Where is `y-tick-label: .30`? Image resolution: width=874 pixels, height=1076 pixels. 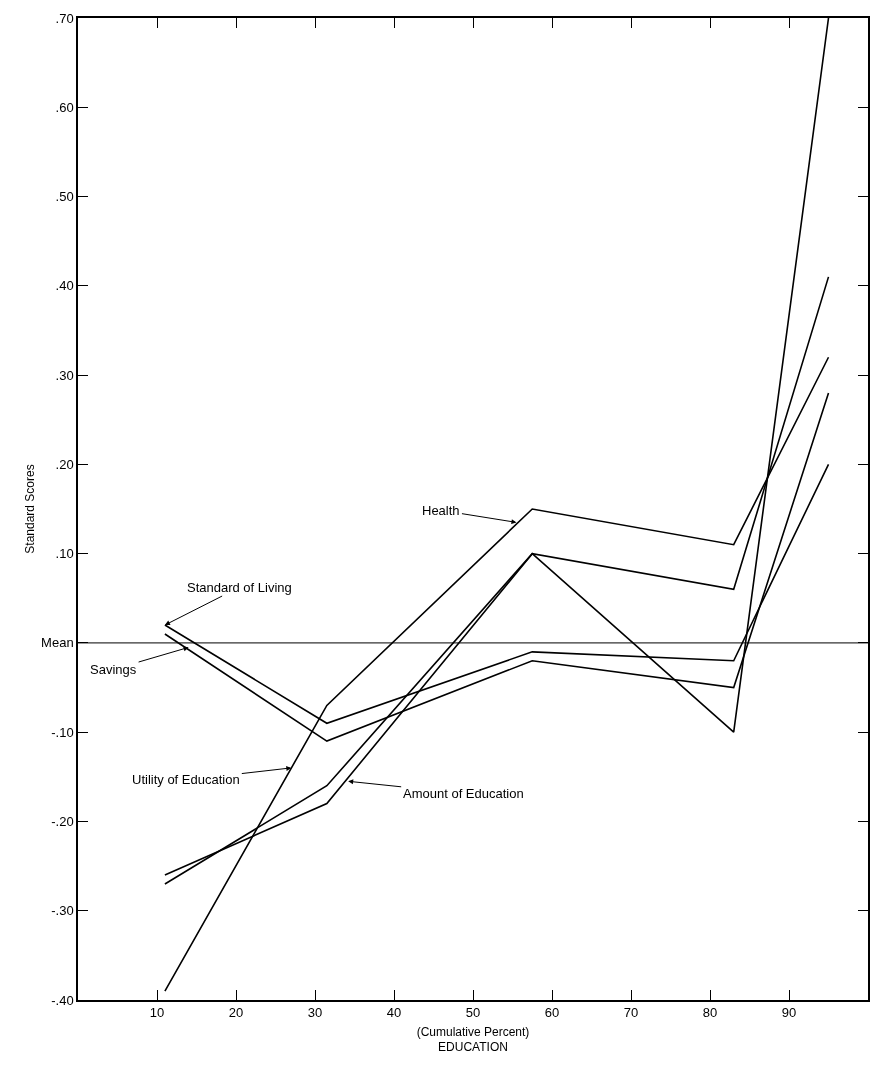
y-tick-label: .30 is located at coordinates (64, 375).